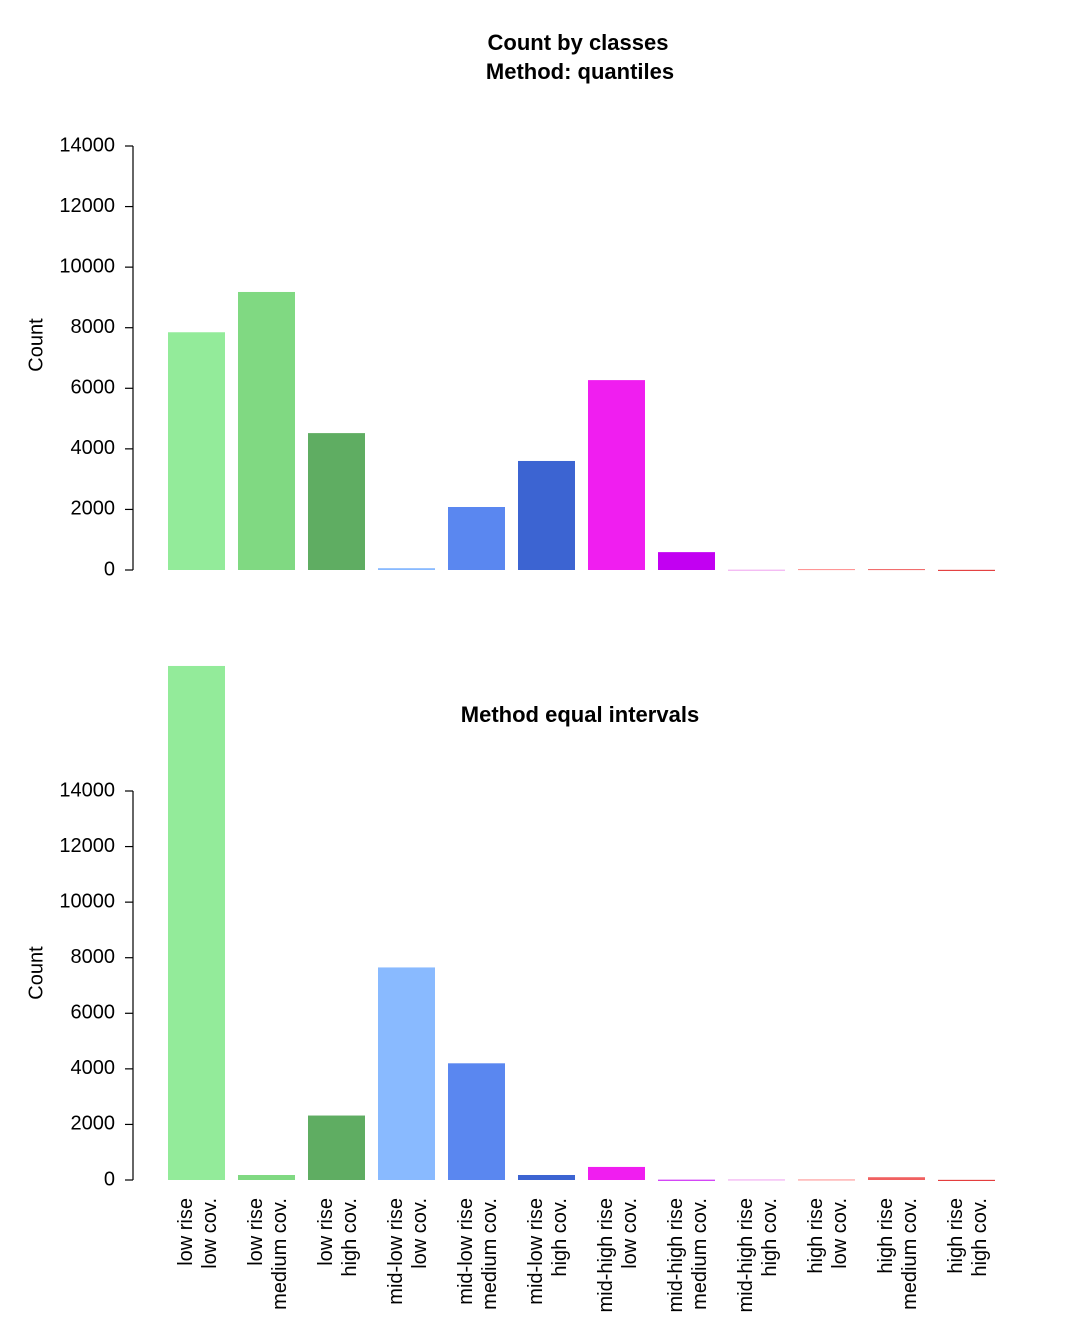 Image resolution: width=1067 pixels, height=1333 pixels. What do you see at coordinates (578, 42) in the screenshot?
I see `chart-title: Count by classes` at bounding box center [578, 42].